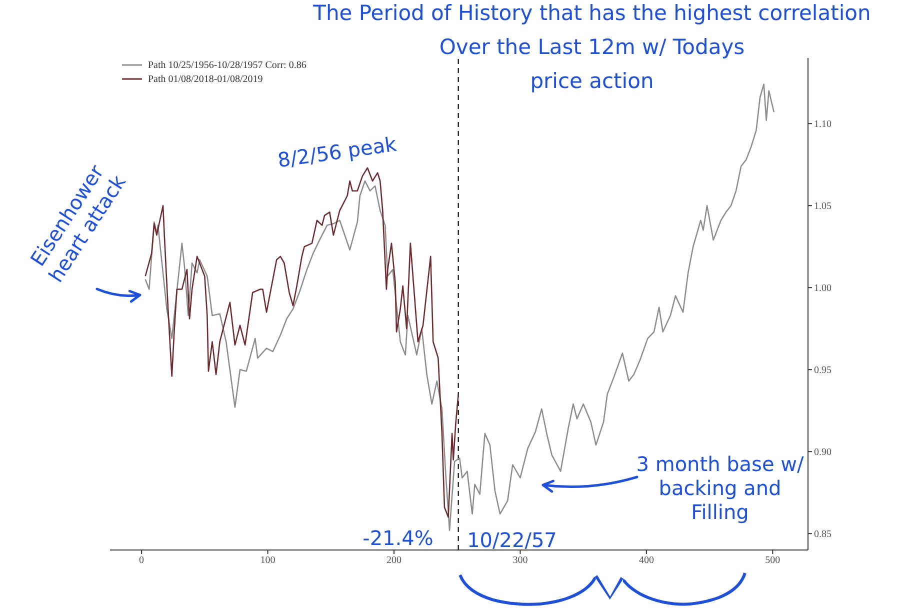 The width and height of the screenshot is (905, 613). I want to click on y-tick-label: 0.90, so click(823, 452).